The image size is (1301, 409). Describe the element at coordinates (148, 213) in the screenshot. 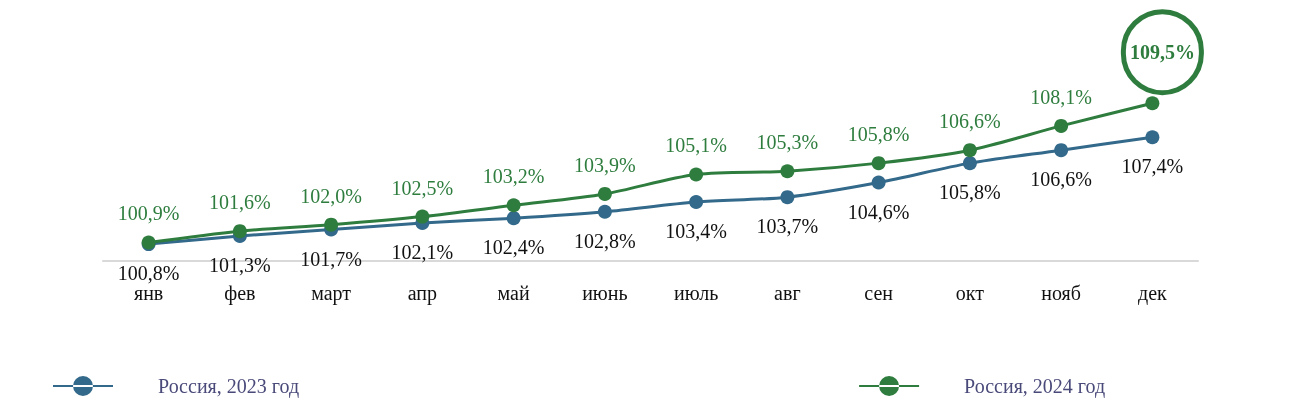

I see `data-label: 100,9%` at that location.